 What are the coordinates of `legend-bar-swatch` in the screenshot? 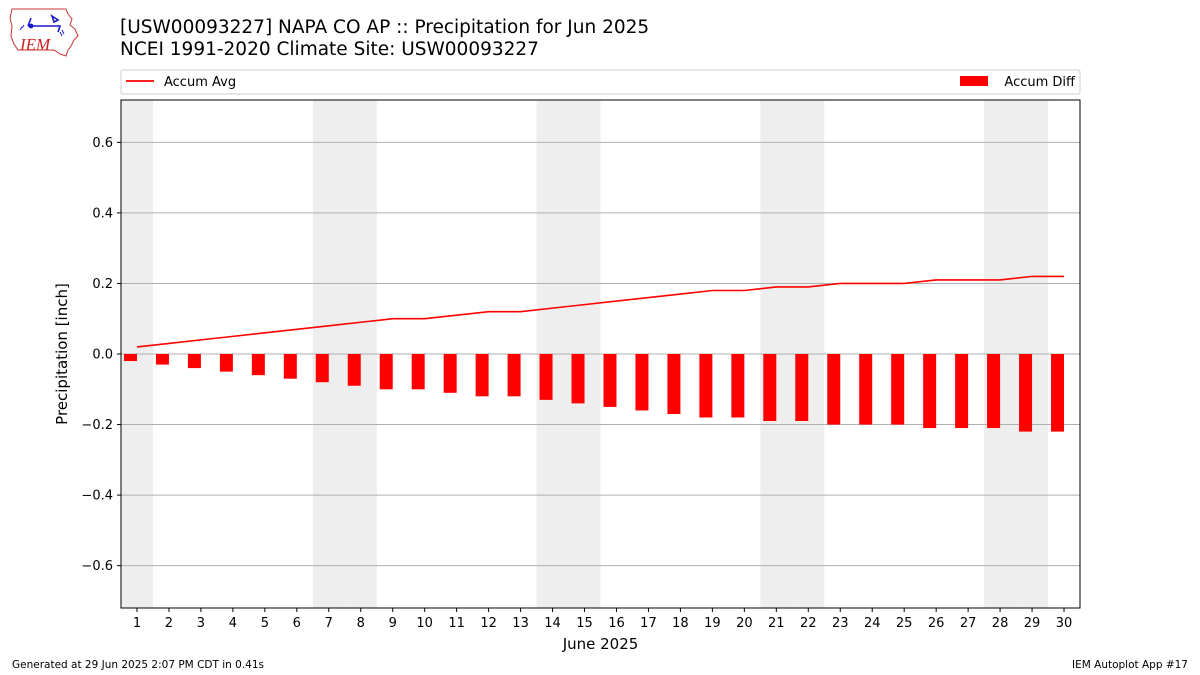 It's located at (974, 81).